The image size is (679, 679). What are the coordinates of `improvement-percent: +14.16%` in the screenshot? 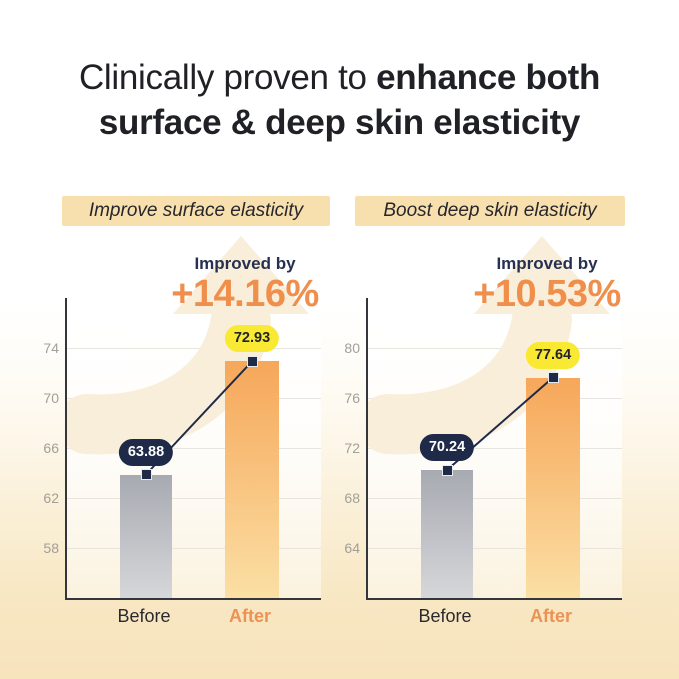 It's located at (245, 294).